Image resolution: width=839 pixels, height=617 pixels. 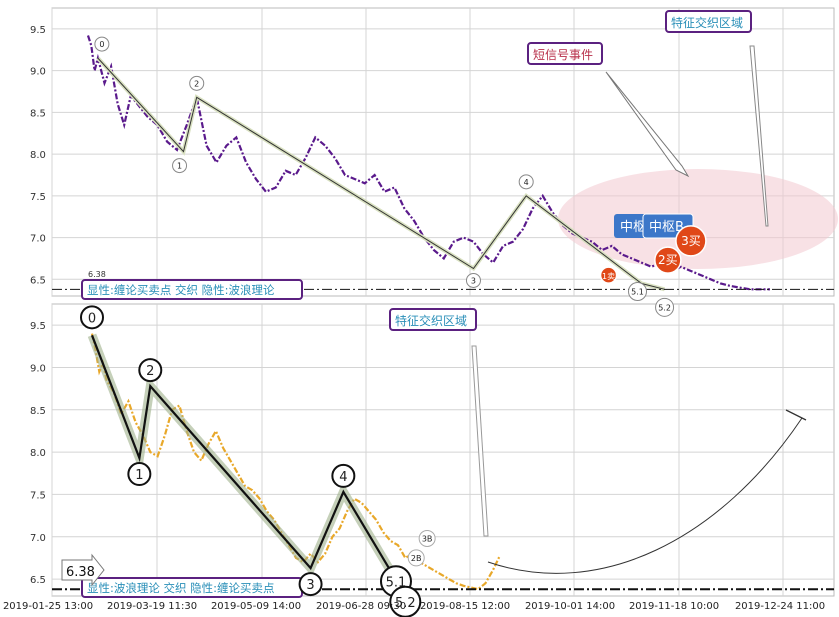 I want to click on bottom-wave-marker-label: 5.2, so click(x=405, y=603).